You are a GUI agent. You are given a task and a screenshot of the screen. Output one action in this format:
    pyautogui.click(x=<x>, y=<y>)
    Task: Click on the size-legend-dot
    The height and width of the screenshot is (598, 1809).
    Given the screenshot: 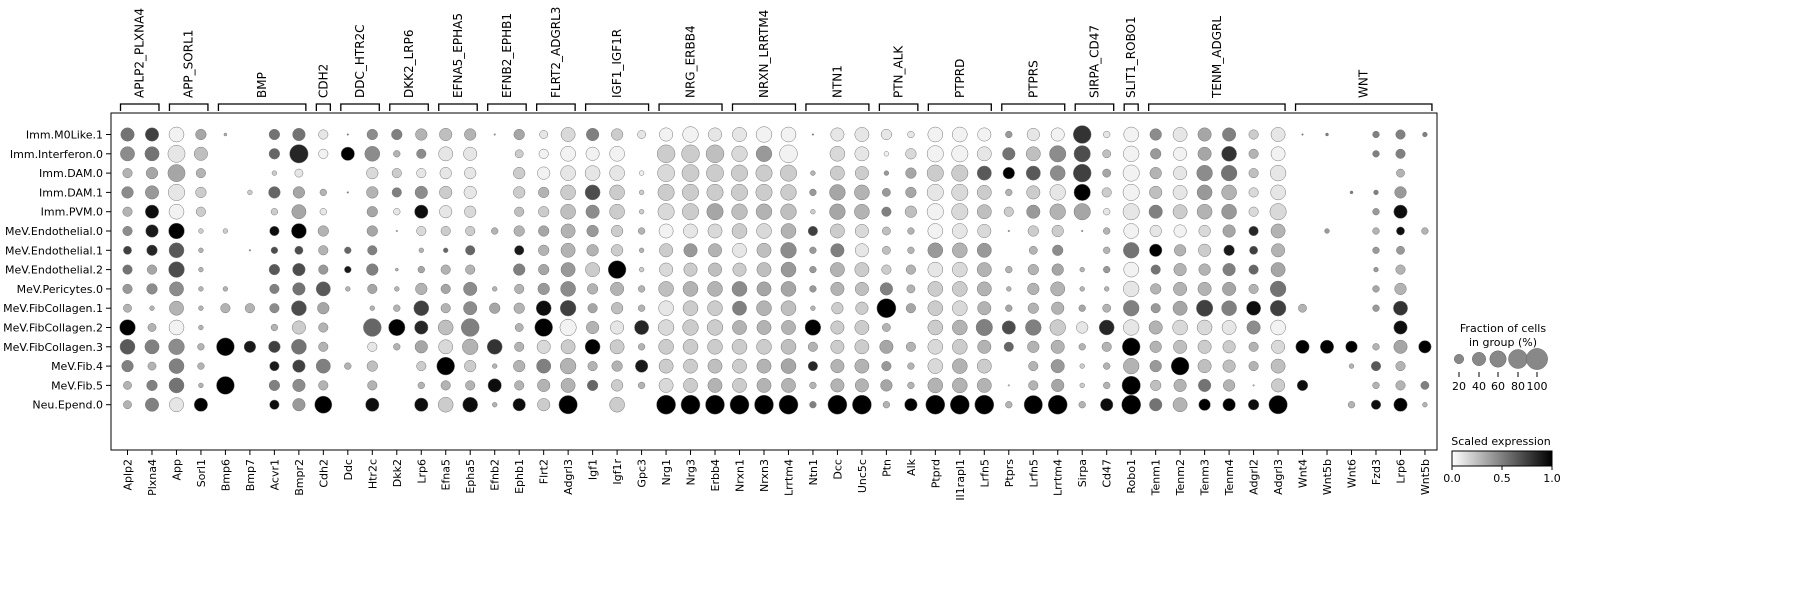 What is the action you would take?
    pyautogui.click(x=1518, y=359)
    